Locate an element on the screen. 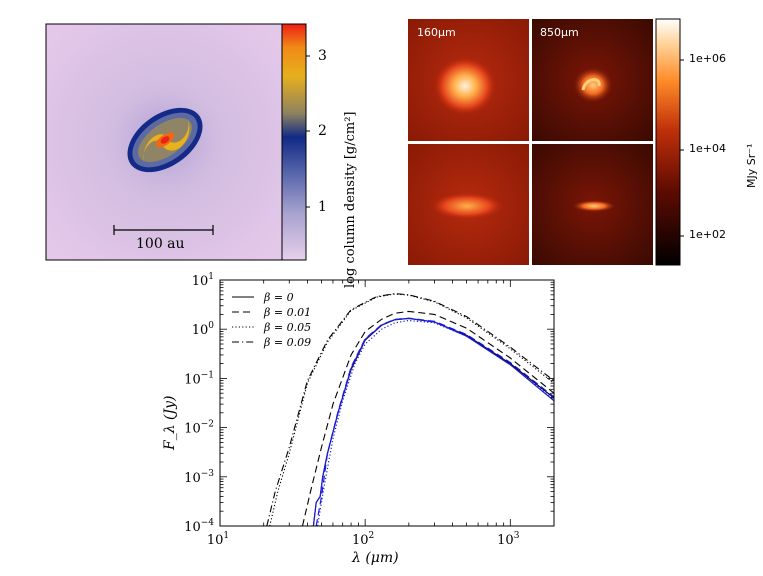  legend-label: β = 0.09 is located at coordinates (287, 342).